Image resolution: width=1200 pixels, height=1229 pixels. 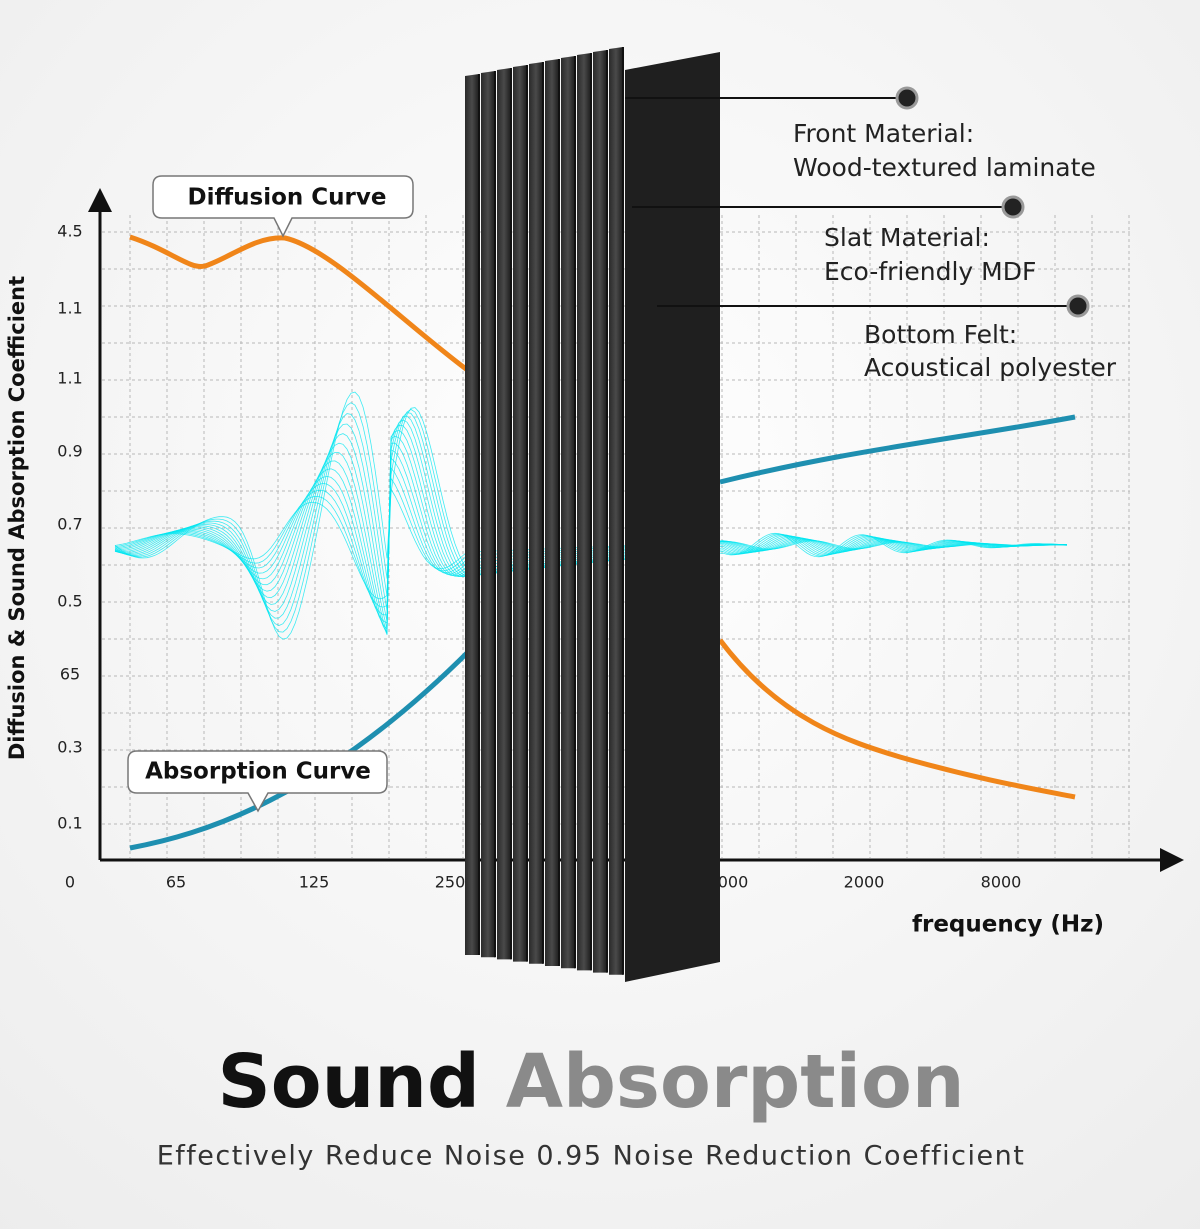 What do you see at coordinates (176, 882) in the screenshot?
I see `x-tick-label: 65` at bounding box center [176, 882].